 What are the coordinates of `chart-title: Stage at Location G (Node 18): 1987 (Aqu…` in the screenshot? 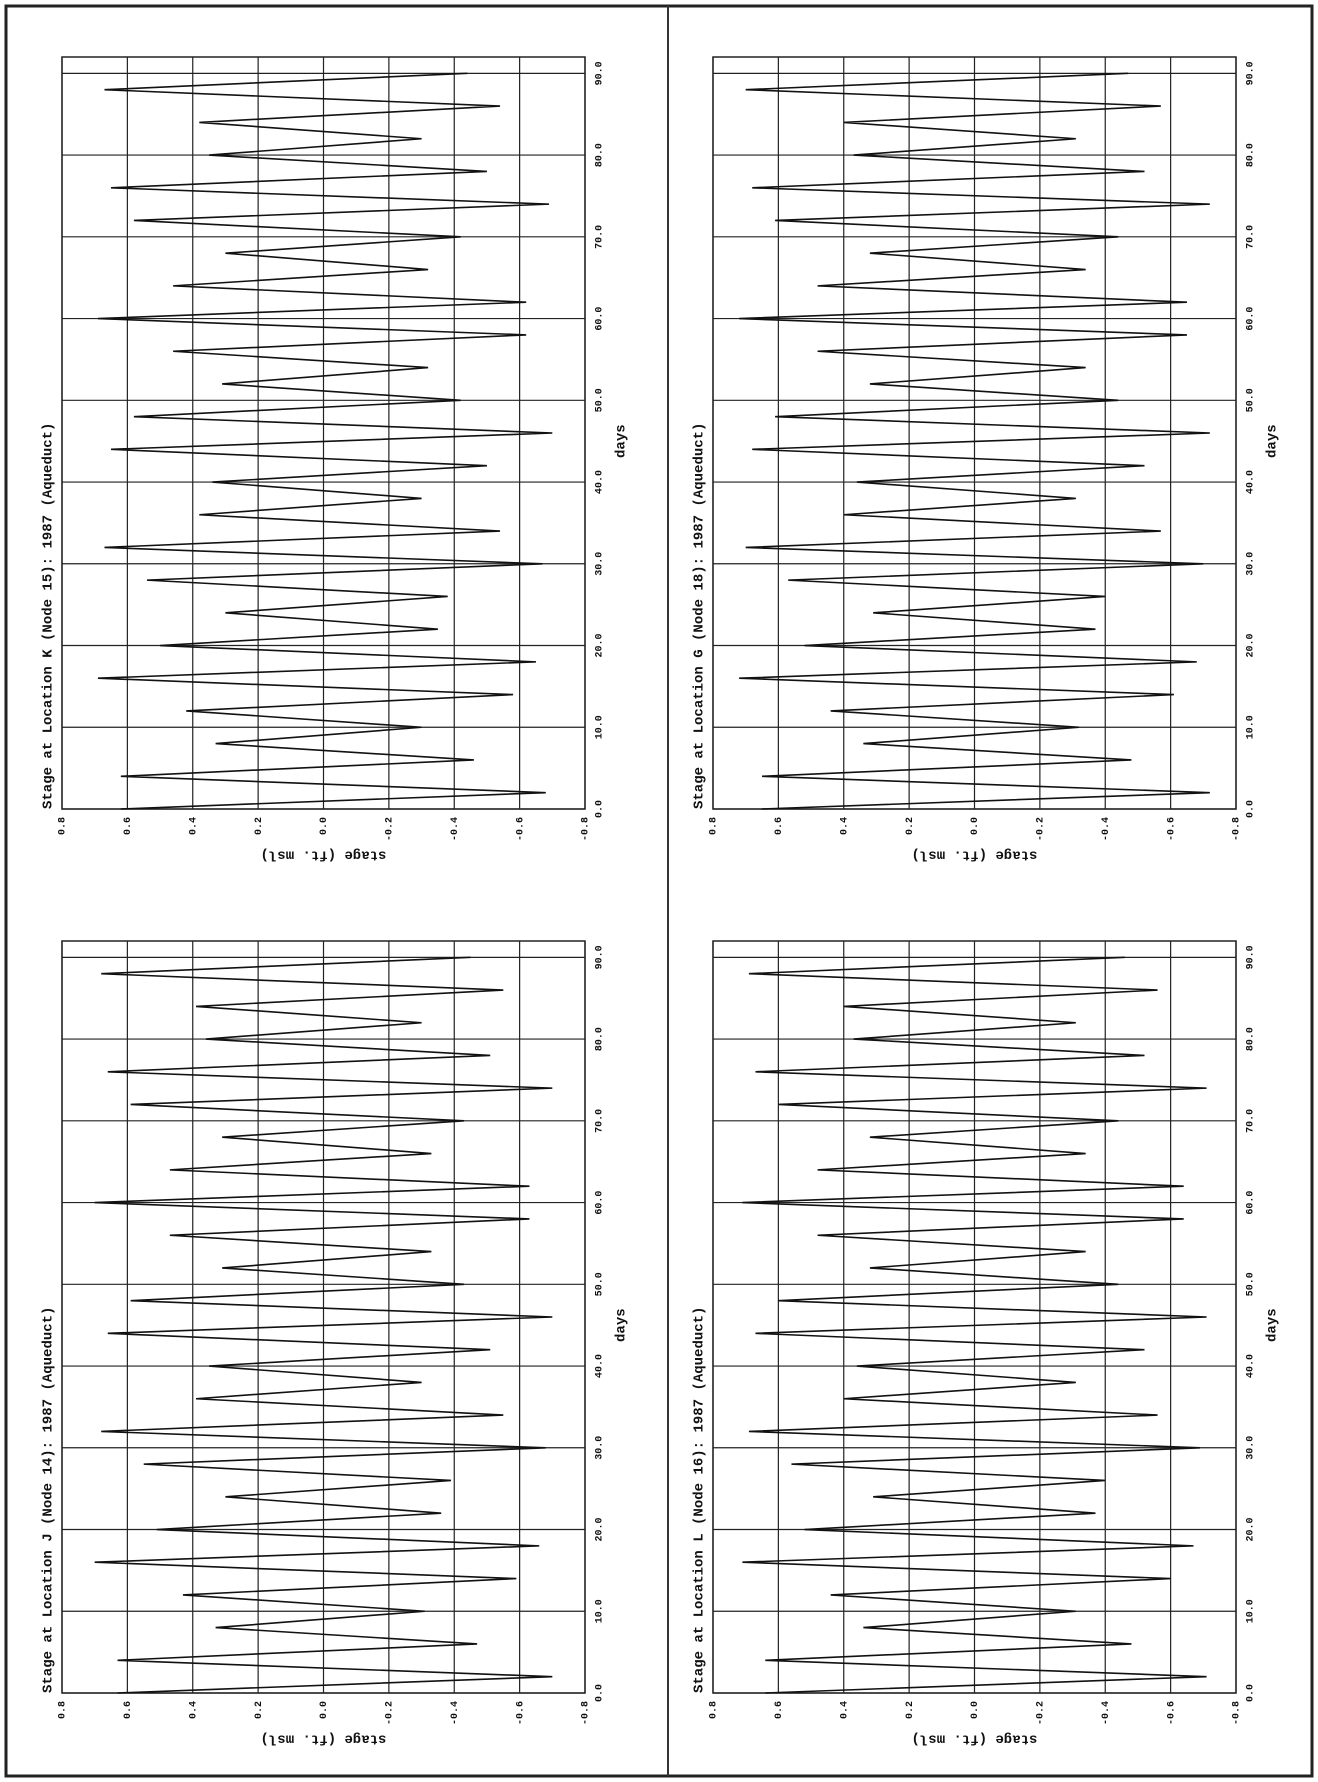 It's located at (700, 616).